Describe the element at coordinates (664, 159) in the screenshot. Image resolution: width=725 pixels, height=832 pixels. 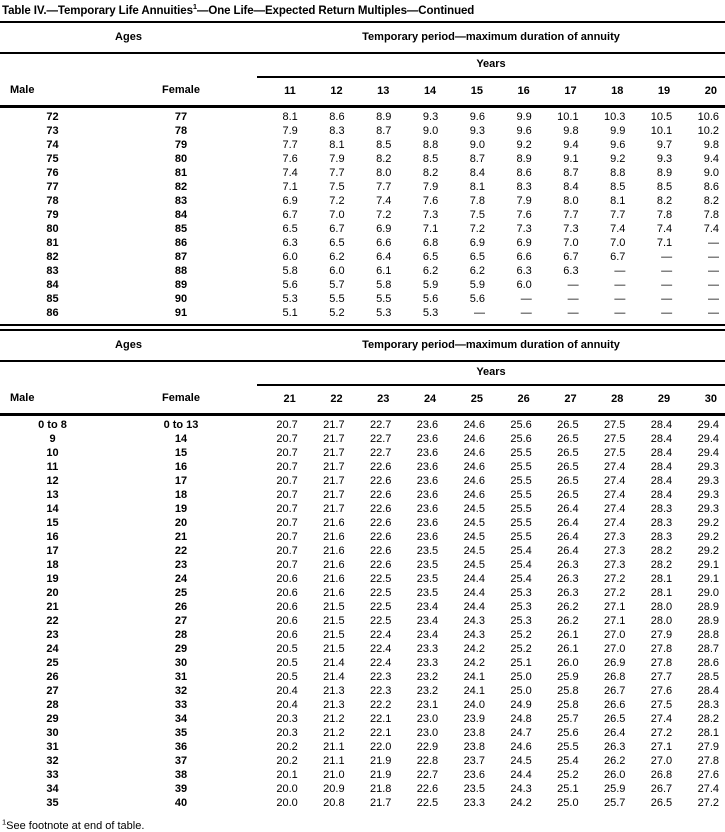
I see `value-cell: 9.3` at that location.